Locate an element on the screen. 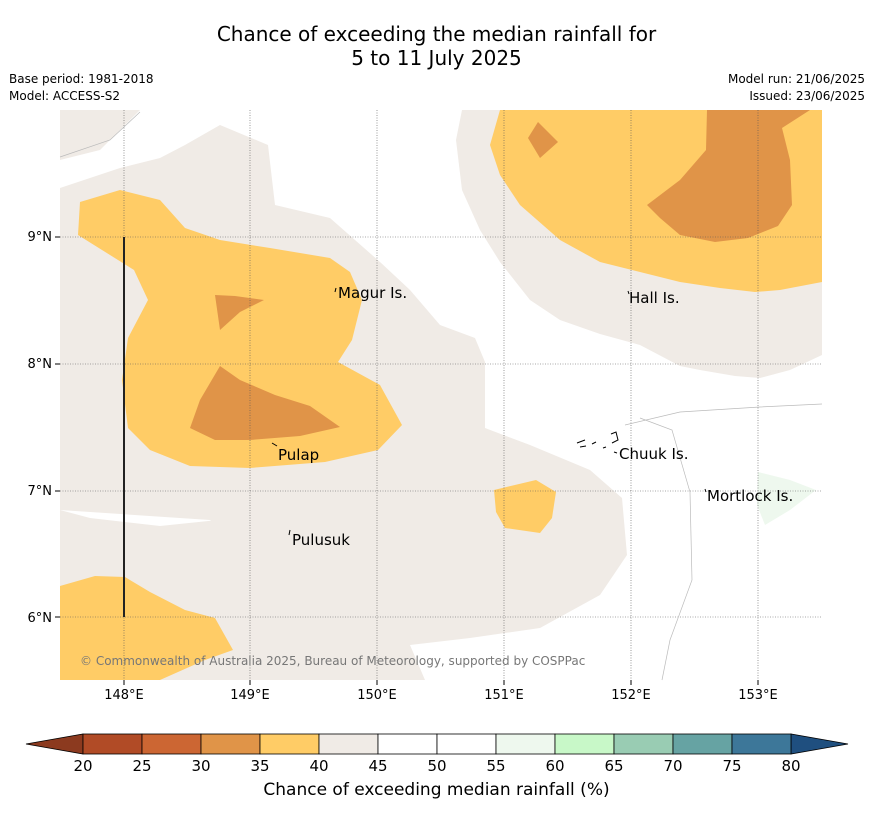 Image resolution: width=873 pixels, height=816 pixels. region-30-35-northeast-b is located at coordinates (728, 176).